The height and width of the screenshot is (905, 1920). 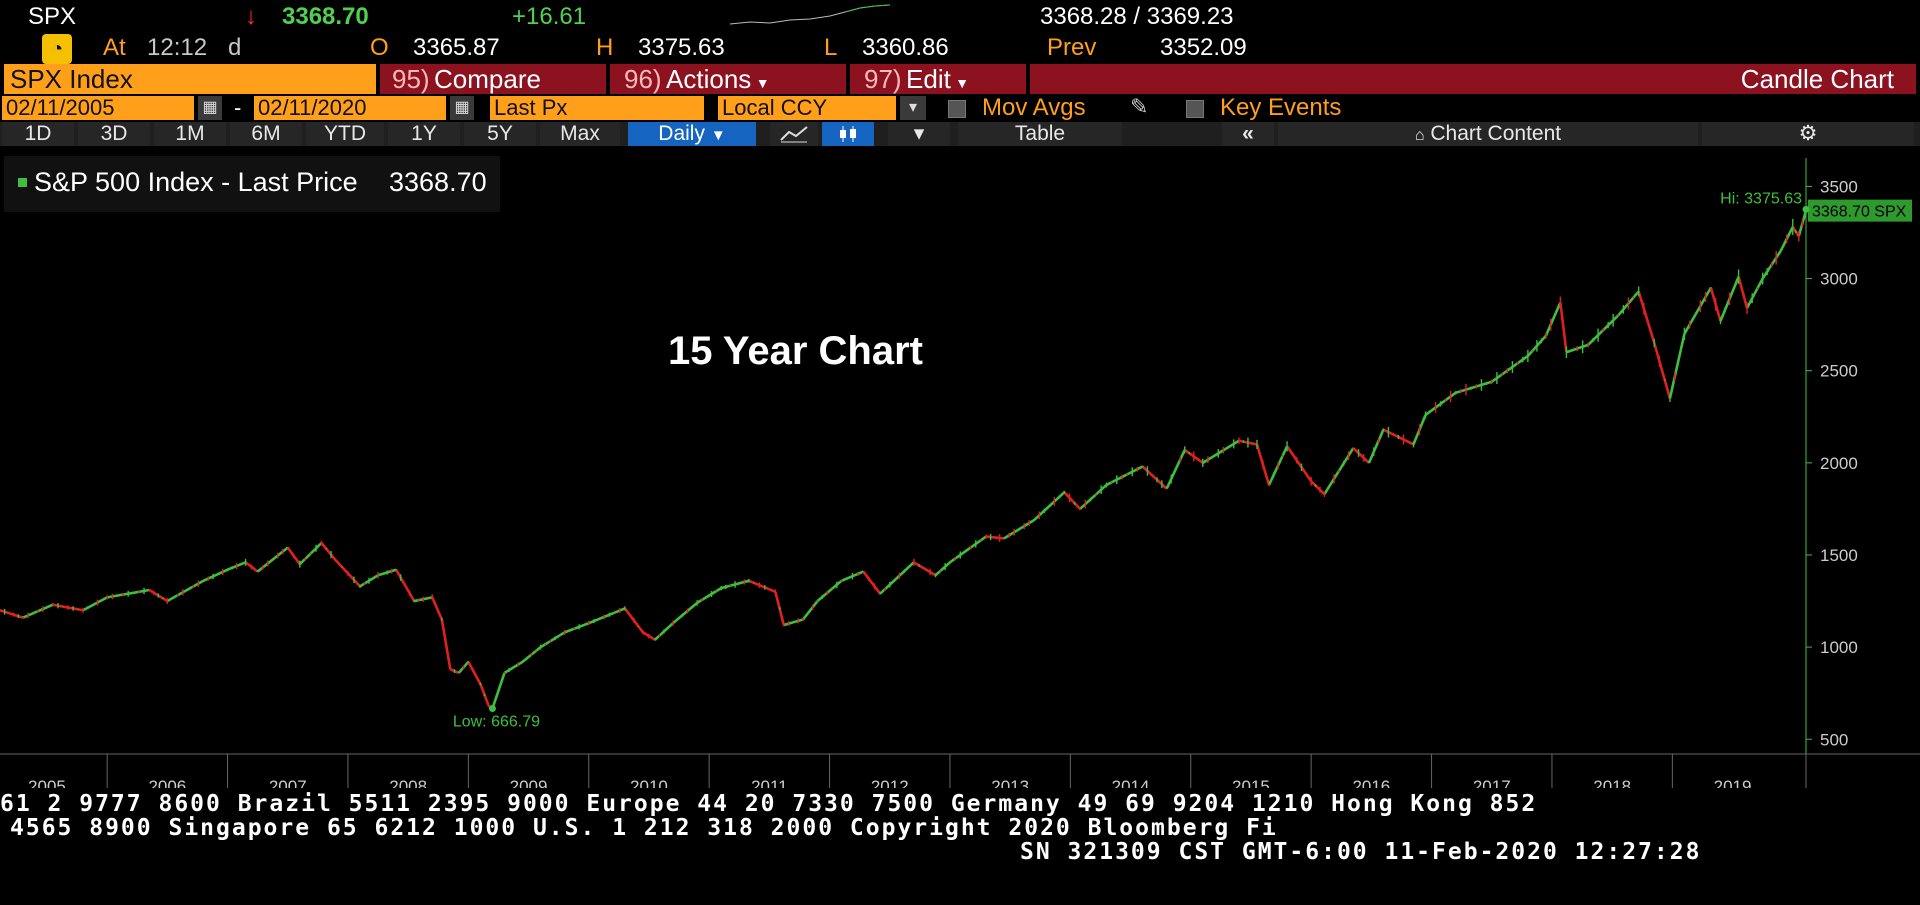 I want to click on frequency-select: Daily ▼, so click(x=692, y=134).